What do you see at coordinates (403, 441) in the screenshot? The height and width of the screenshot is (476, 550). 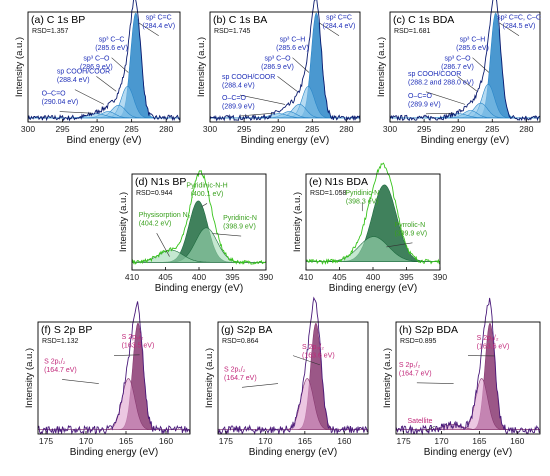 I see `x-tick-label: 175` at bounding box center [403, 441].